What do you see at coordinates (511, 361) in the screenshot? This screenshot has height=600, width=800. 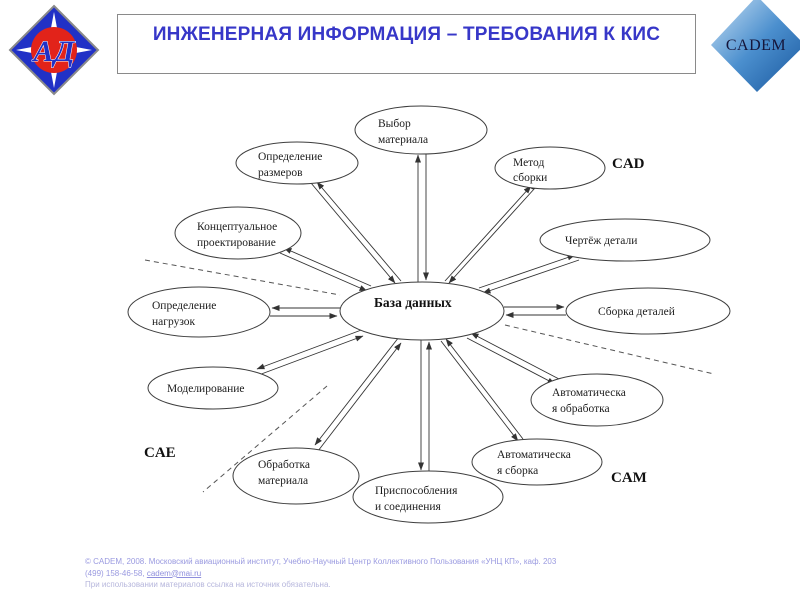 I see `connector-out-avto-obrabotka` at bounding box center [511, 361].